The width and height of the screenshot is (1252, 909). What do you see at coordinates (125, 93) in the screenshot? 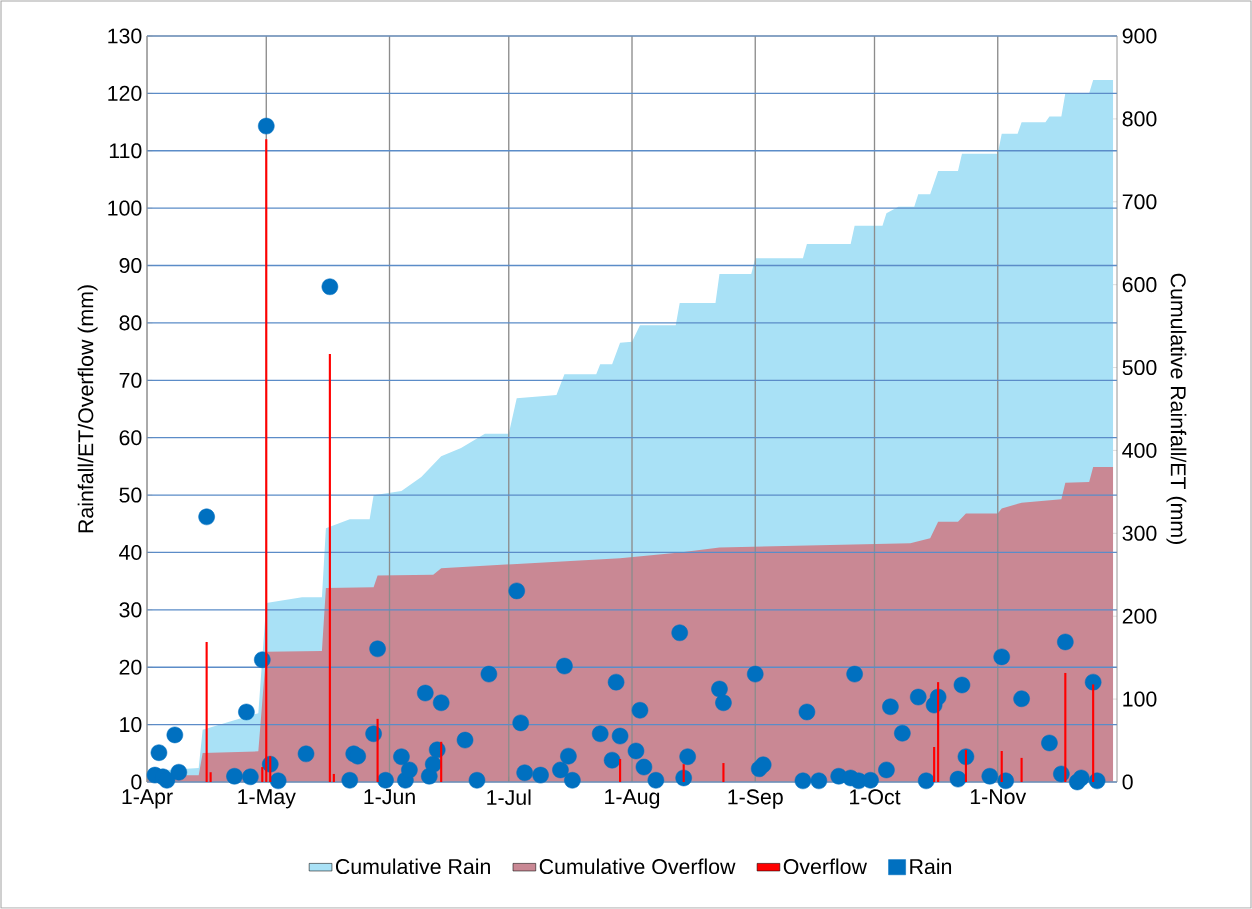
I see `y-tick-label: 120` at bounding box center [125, 93].